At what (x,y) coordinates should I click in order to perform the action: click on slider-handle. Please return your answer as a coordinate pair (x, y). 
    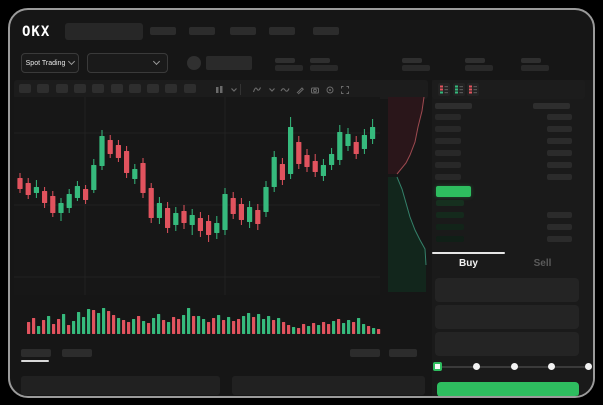
    Looking at the image, I should click on (437, 366).